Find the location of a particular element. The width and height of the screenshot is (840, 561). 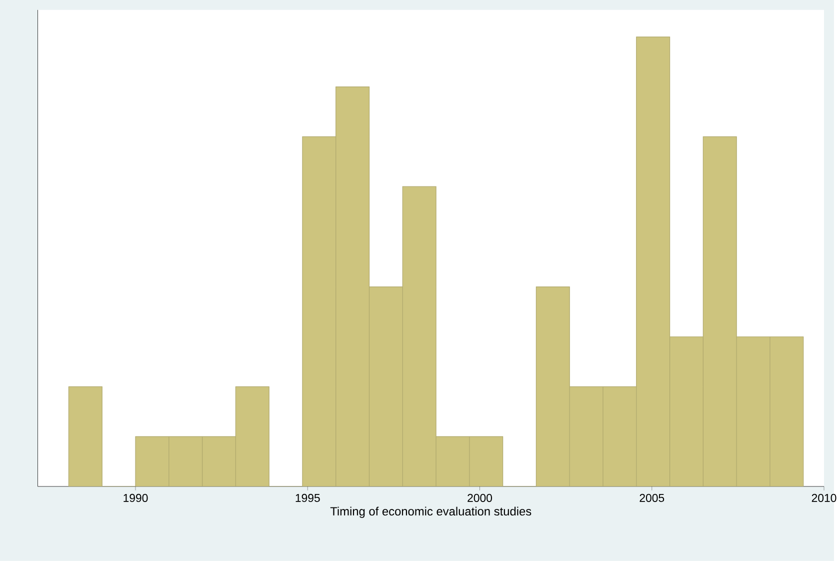

x-tick-label: 2005 is located at coordinates (652, 498).